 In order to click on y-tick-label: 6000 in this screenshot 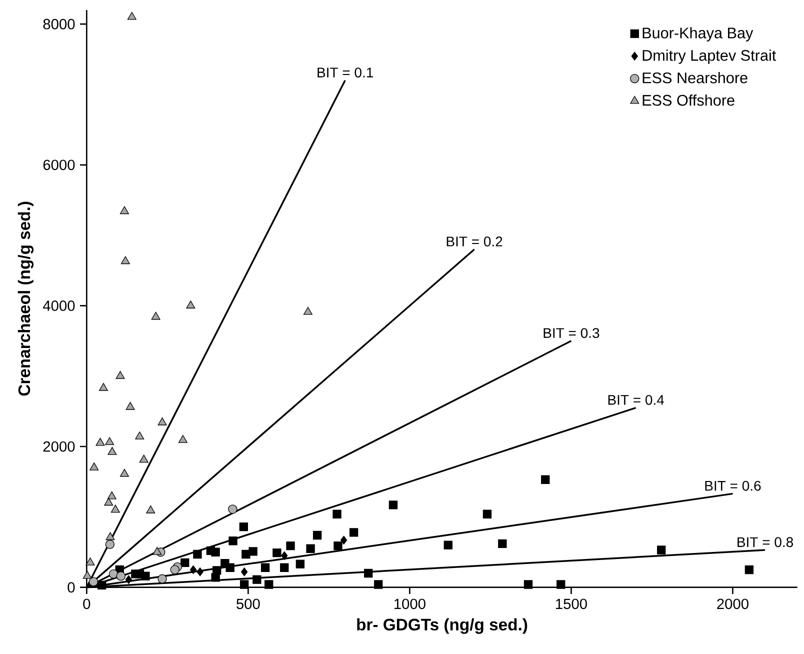, I will do `click(59, 165)`.